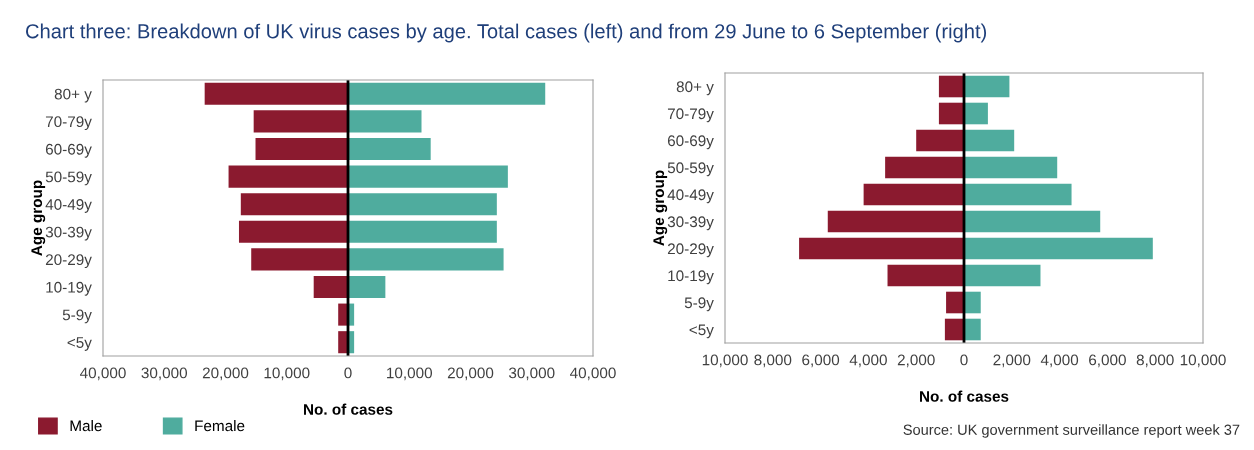  Describe the element at coordinates (506, 33) in the screenshot. I see `chart-title: Chart three: Breakdown of UK virus cases by age. Total cases (left) and from 29 June to 6 September (right)` at that location.